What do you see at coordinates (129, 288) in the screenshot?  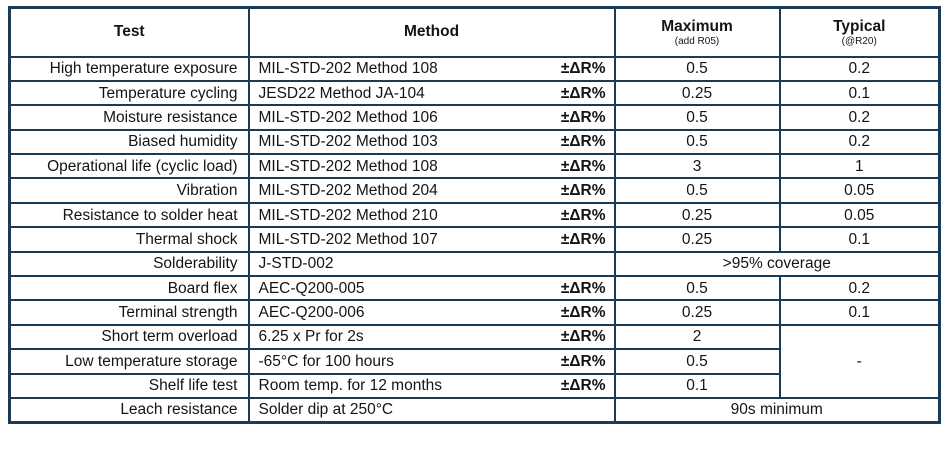 I see `cell-test: Board flex` at bounding box center [129, 288].